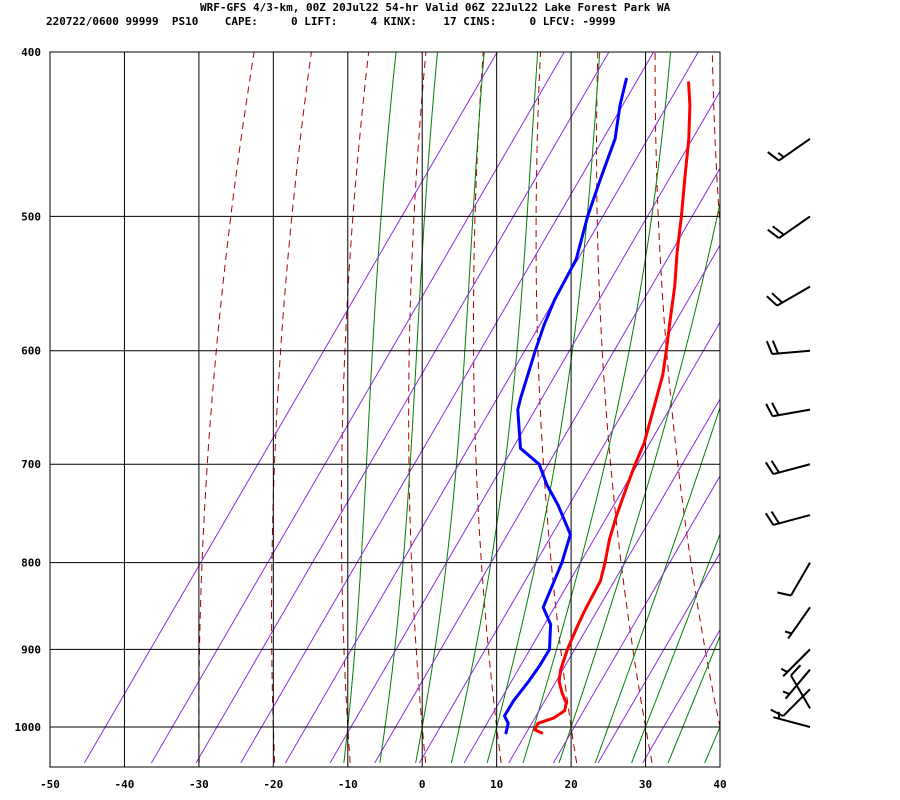 The width and height of the screenshot is (900, 800). I want to click on y-tick-label: 700, so click(31, 464).